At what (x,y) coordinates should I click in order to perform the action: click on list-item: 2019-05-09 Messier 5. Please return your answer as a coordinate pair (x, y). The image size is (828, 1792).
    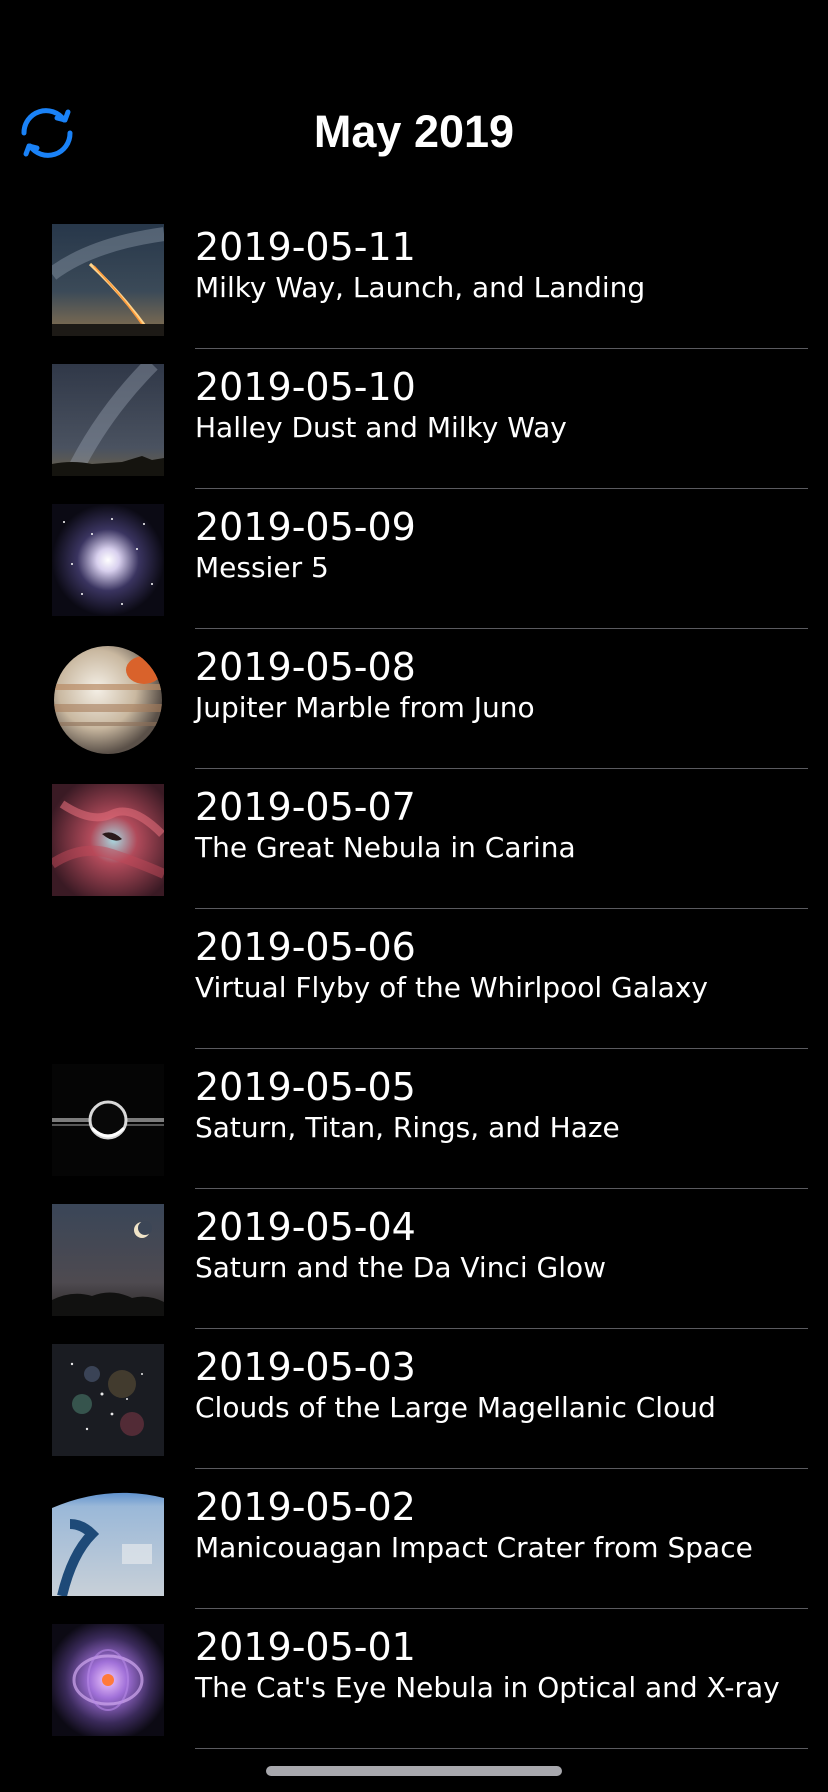
    Looking at the image, I should click on (414, 560).